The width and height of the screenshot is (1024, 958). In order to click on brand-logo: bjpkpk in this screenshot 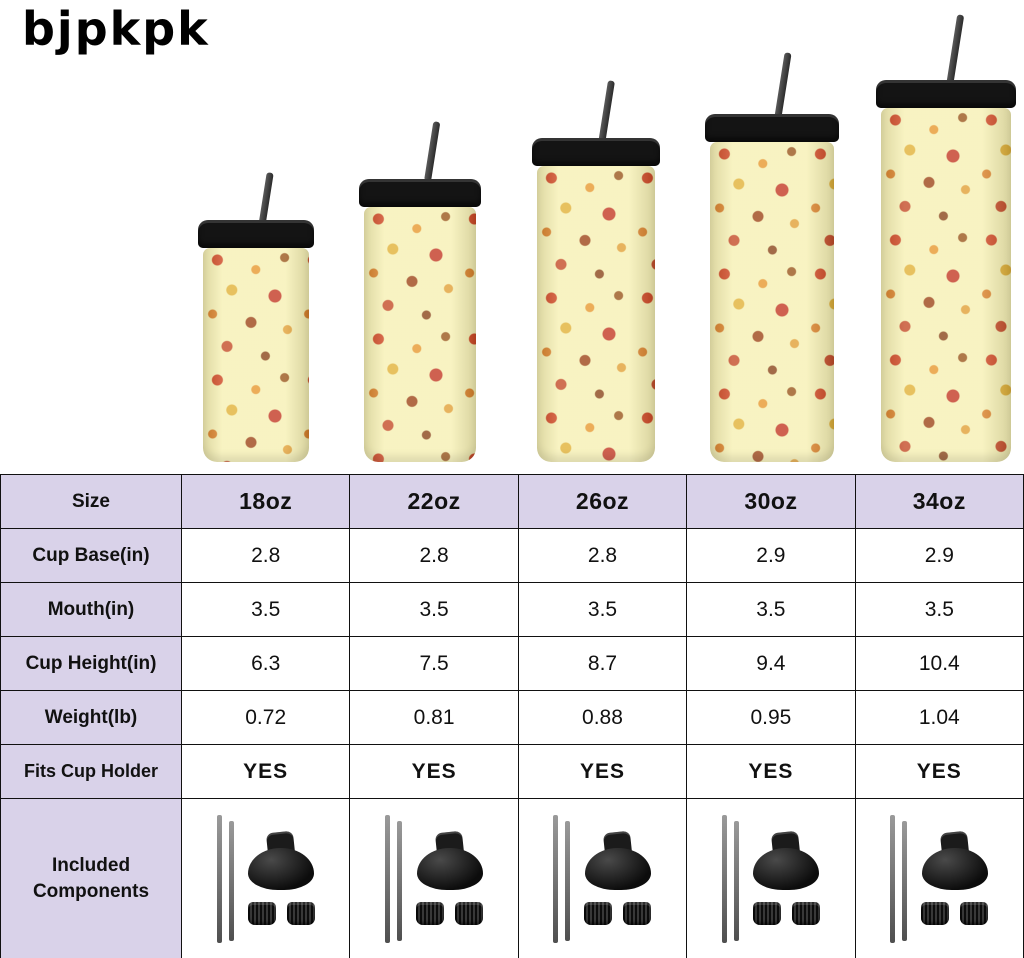, I will do `click(116, 29)`.